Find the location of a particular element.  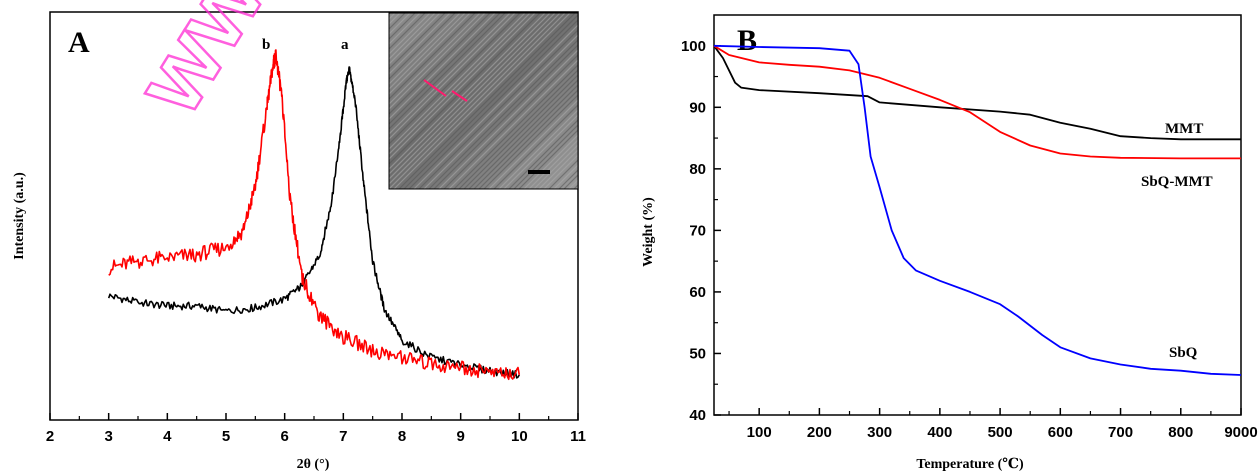

tem-inset-image is located at coordinates (483, 101).